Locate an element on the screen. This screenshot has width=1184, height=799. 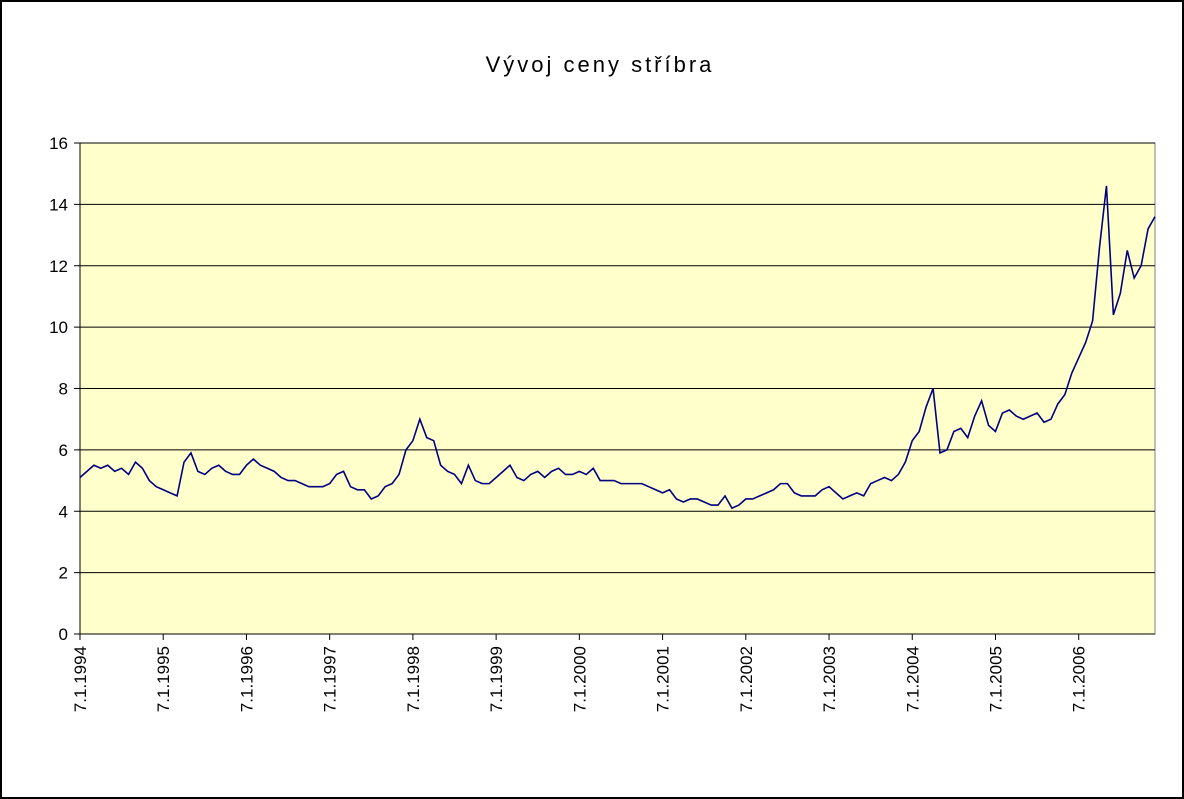
y-tick-label: 10 is located at coordinates (58, 327).